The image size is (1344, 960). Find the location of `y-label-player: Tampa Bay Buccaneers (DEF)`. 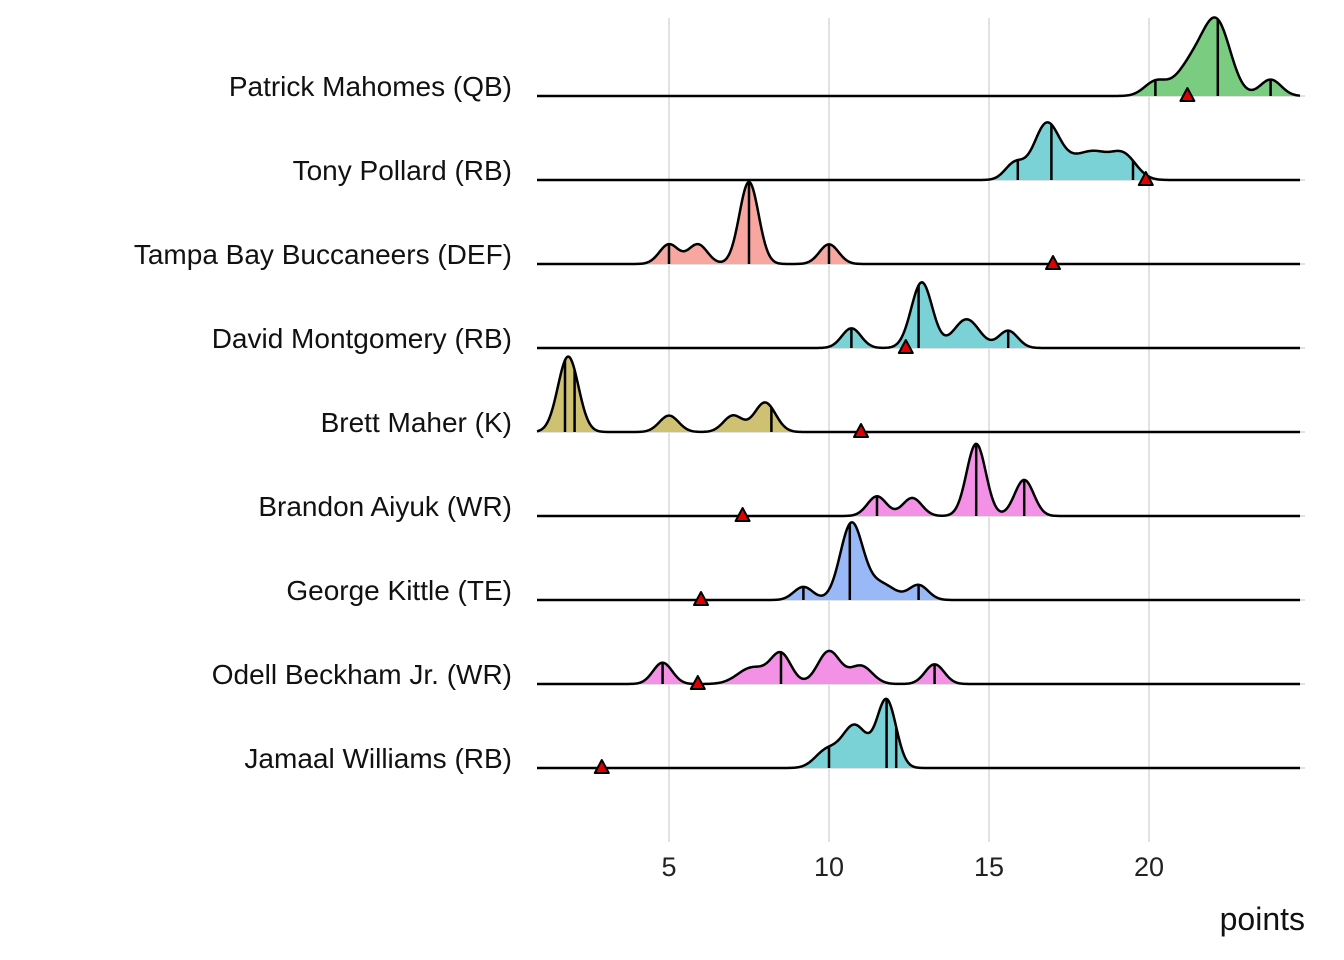

y-label-player: Tampa Bay Buccaneers (DEF) is located at coordinates (323, 254).